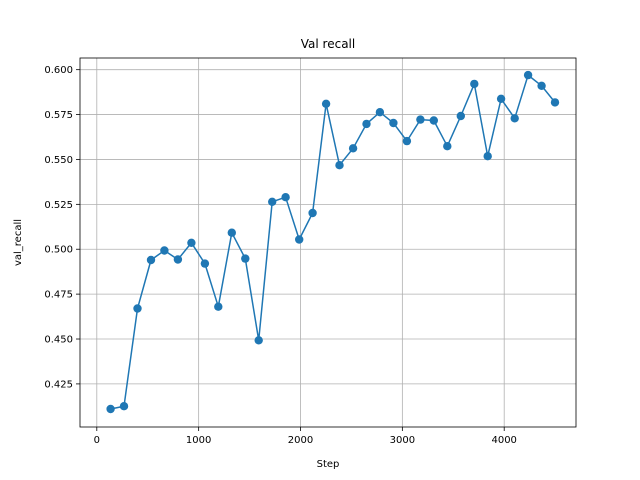 The height and width of the screenshot is (480, 640). What do you see at coordinates (58, 115) in the screenshot?
I see `y-tick-label: 0.575` at bounding box center [58, 115].